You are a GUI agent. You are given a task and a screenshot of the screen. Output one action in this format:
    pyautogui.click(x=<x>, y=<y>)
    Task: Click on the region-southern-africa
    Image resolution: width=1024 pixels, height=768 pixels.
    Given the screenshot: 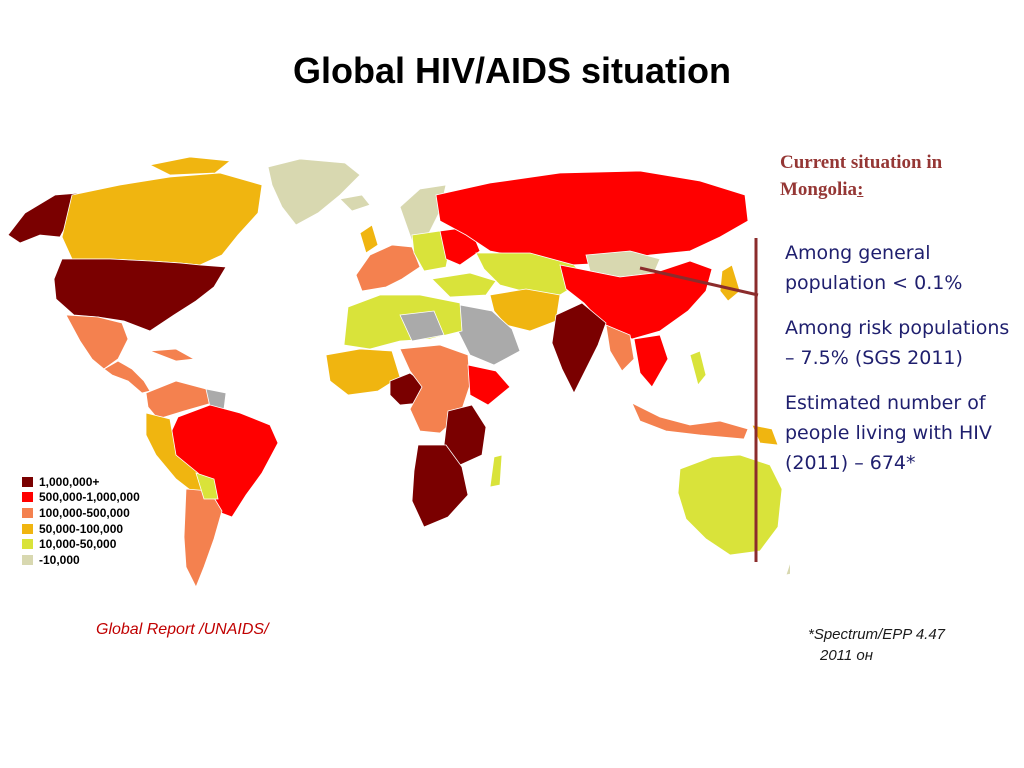 What is the action you would take?
    pyautogui.click(x=440, y=486)
    